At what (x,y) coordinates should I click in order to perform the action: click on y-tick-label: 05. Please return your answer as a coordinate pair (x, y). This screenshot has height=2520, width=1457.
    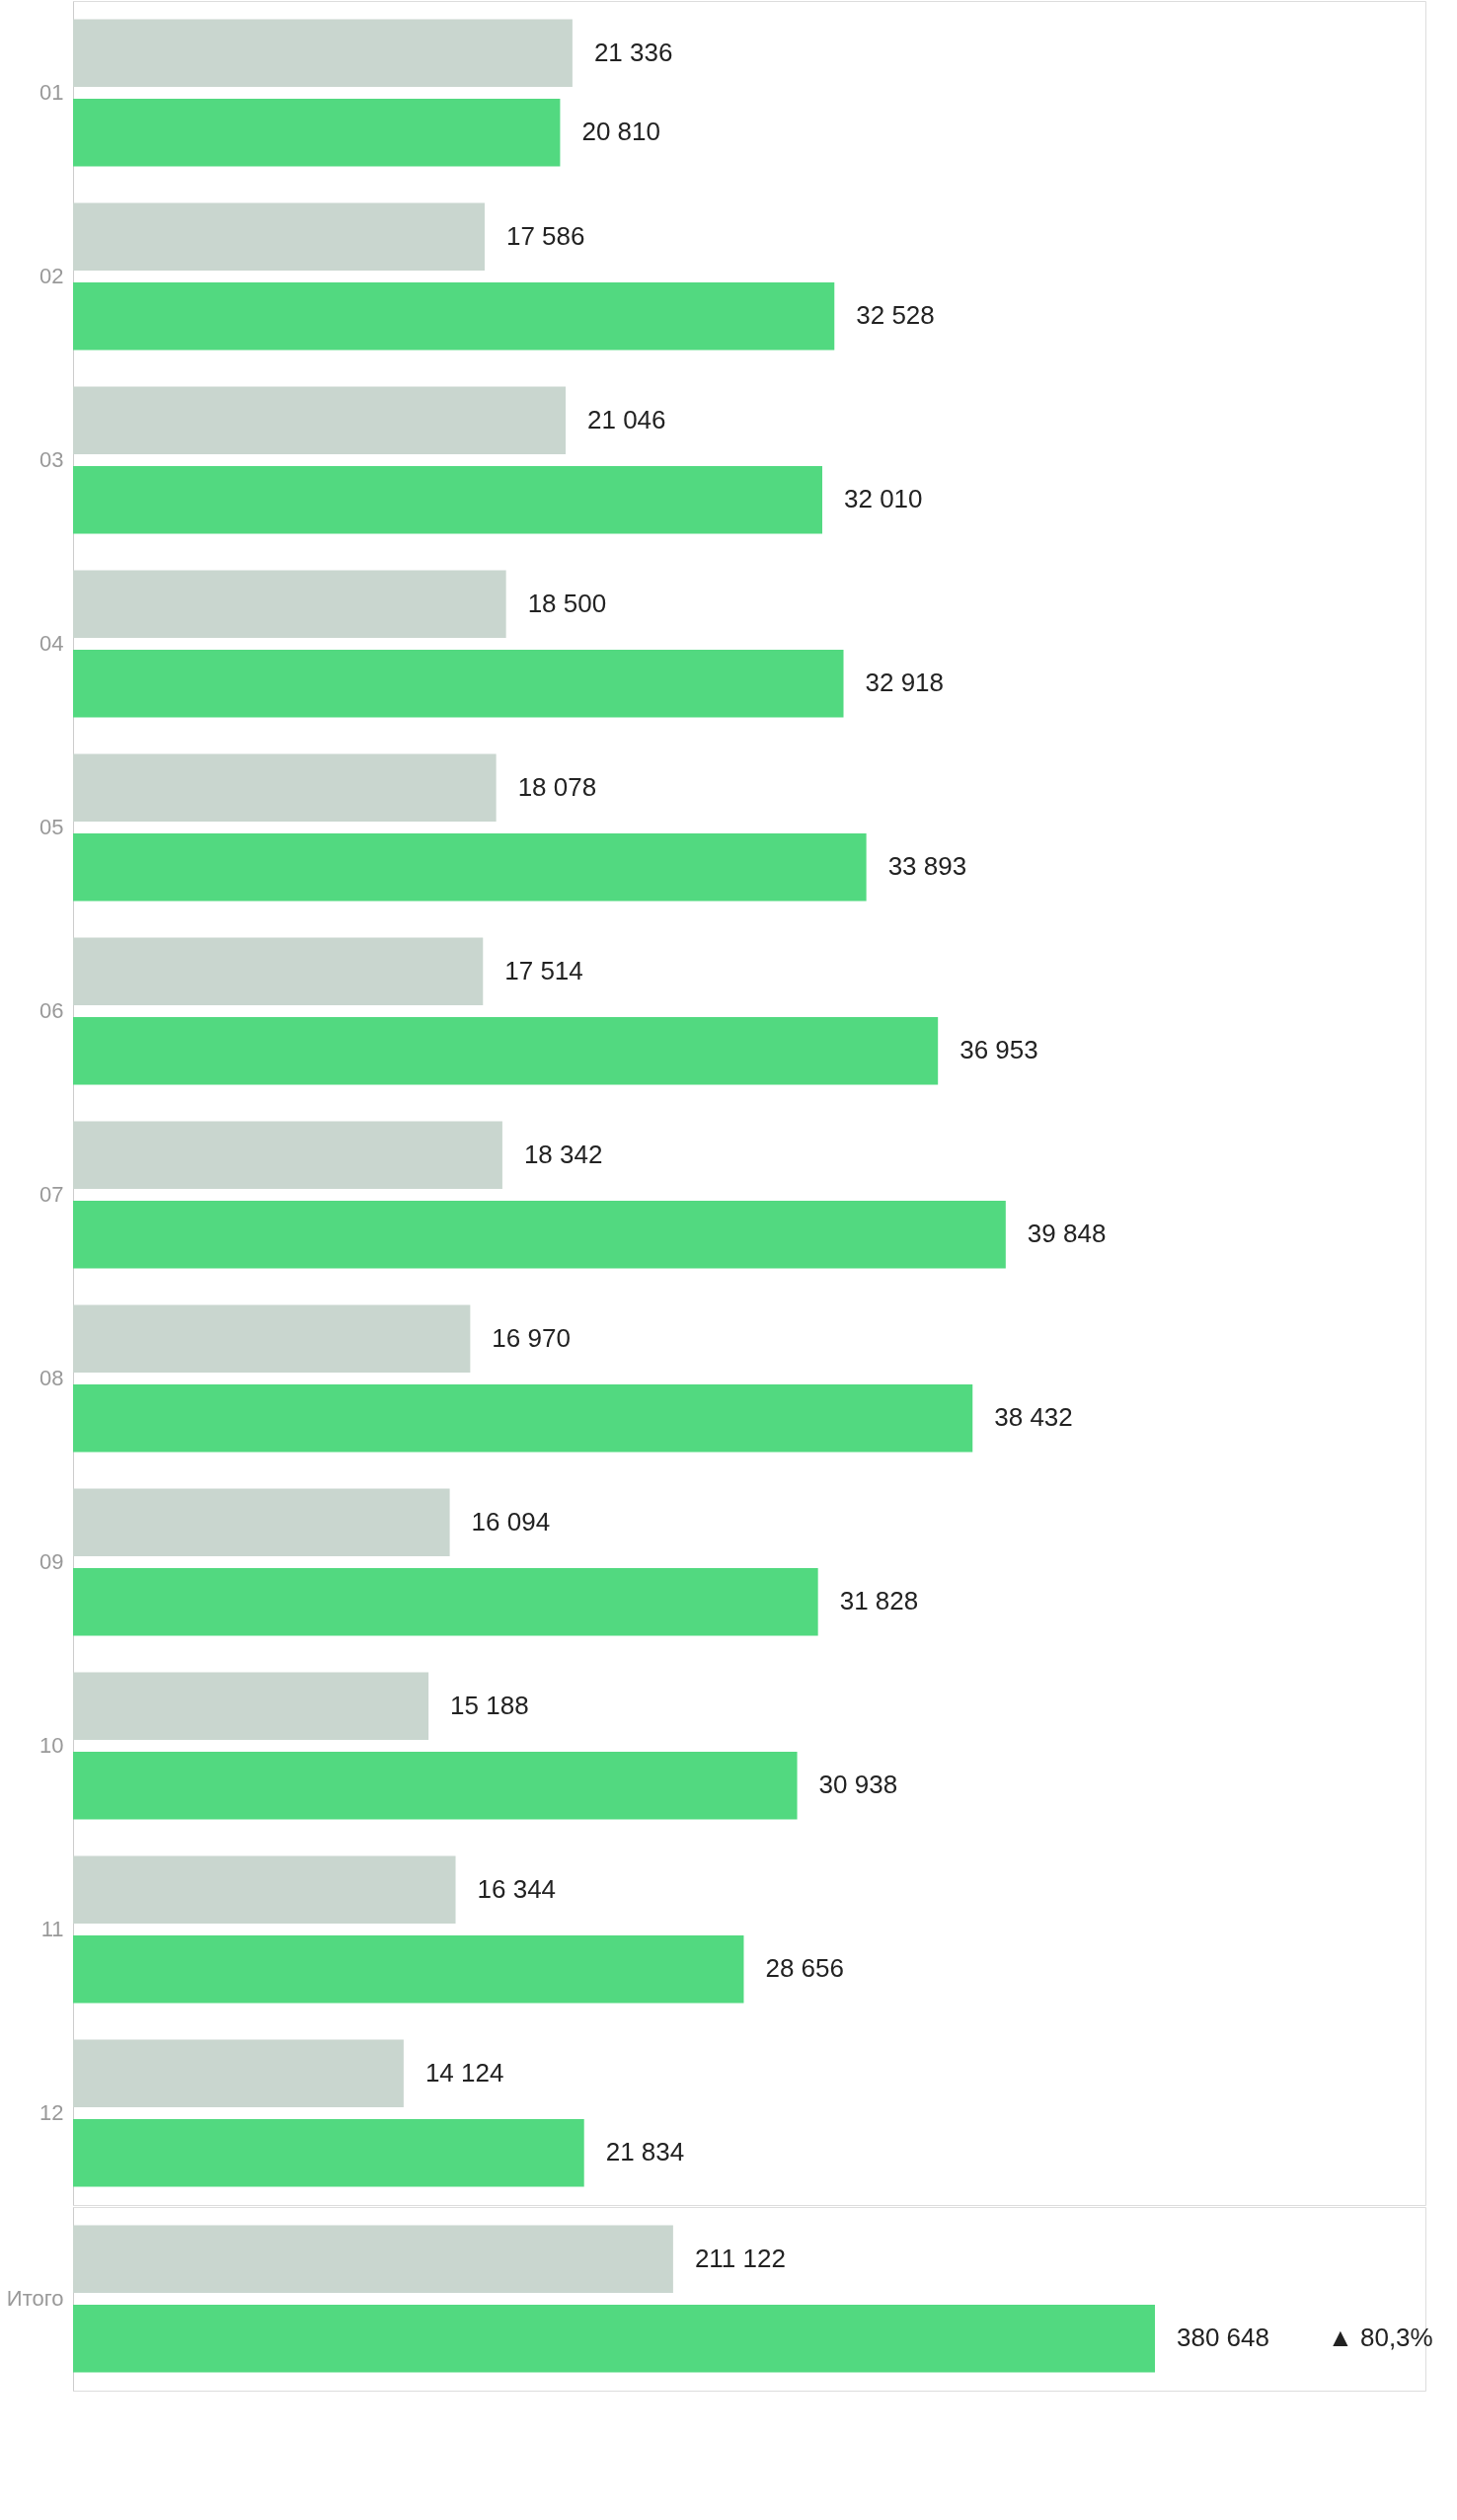
    Looking at the image, I should click on (51, 827).